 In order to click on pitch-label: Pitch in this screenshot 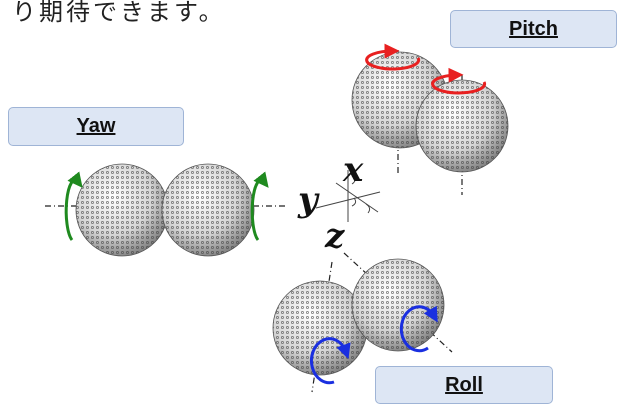, I will do `click(533, 29)`.